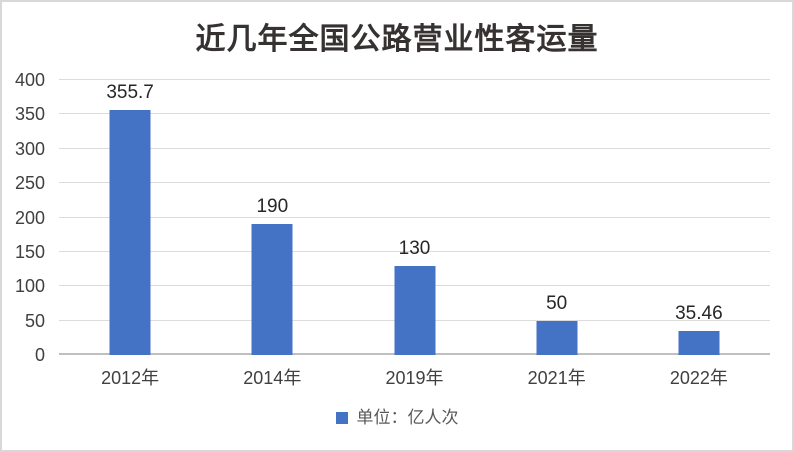 This screenshot has width=794, height=452. I want to click on bar-2012年, so click(130, 232).